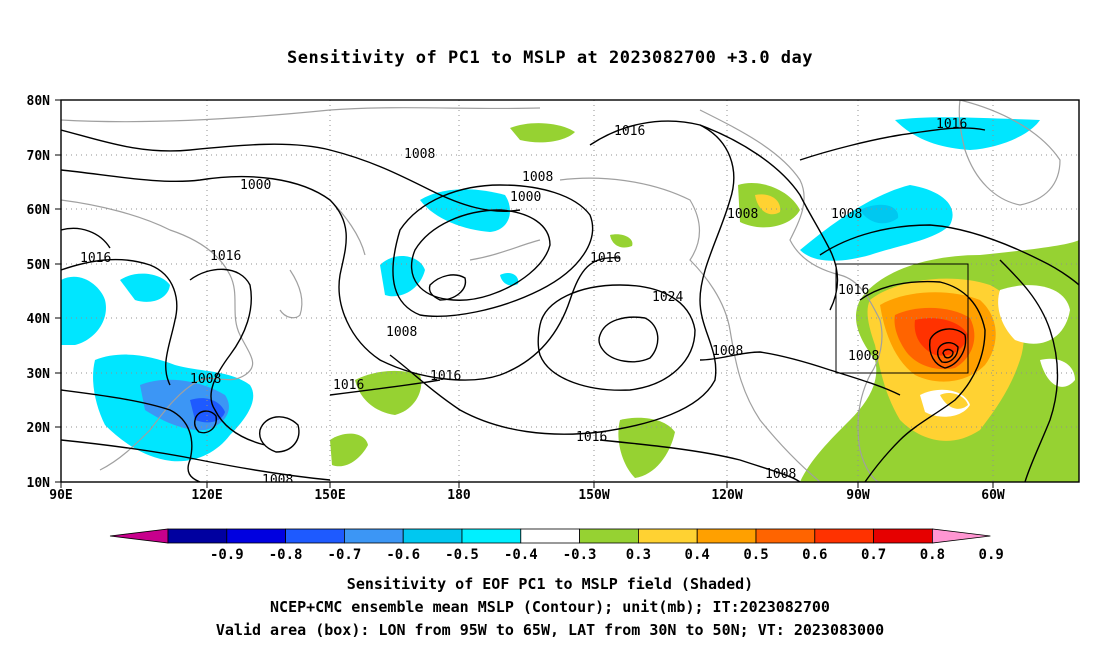 The height and width of the screenshot is (650, 1100). What do you see at coordinates (593, 495) in the screenshot?
I see `lon-label: 150W` at bounding box center [593, 495].